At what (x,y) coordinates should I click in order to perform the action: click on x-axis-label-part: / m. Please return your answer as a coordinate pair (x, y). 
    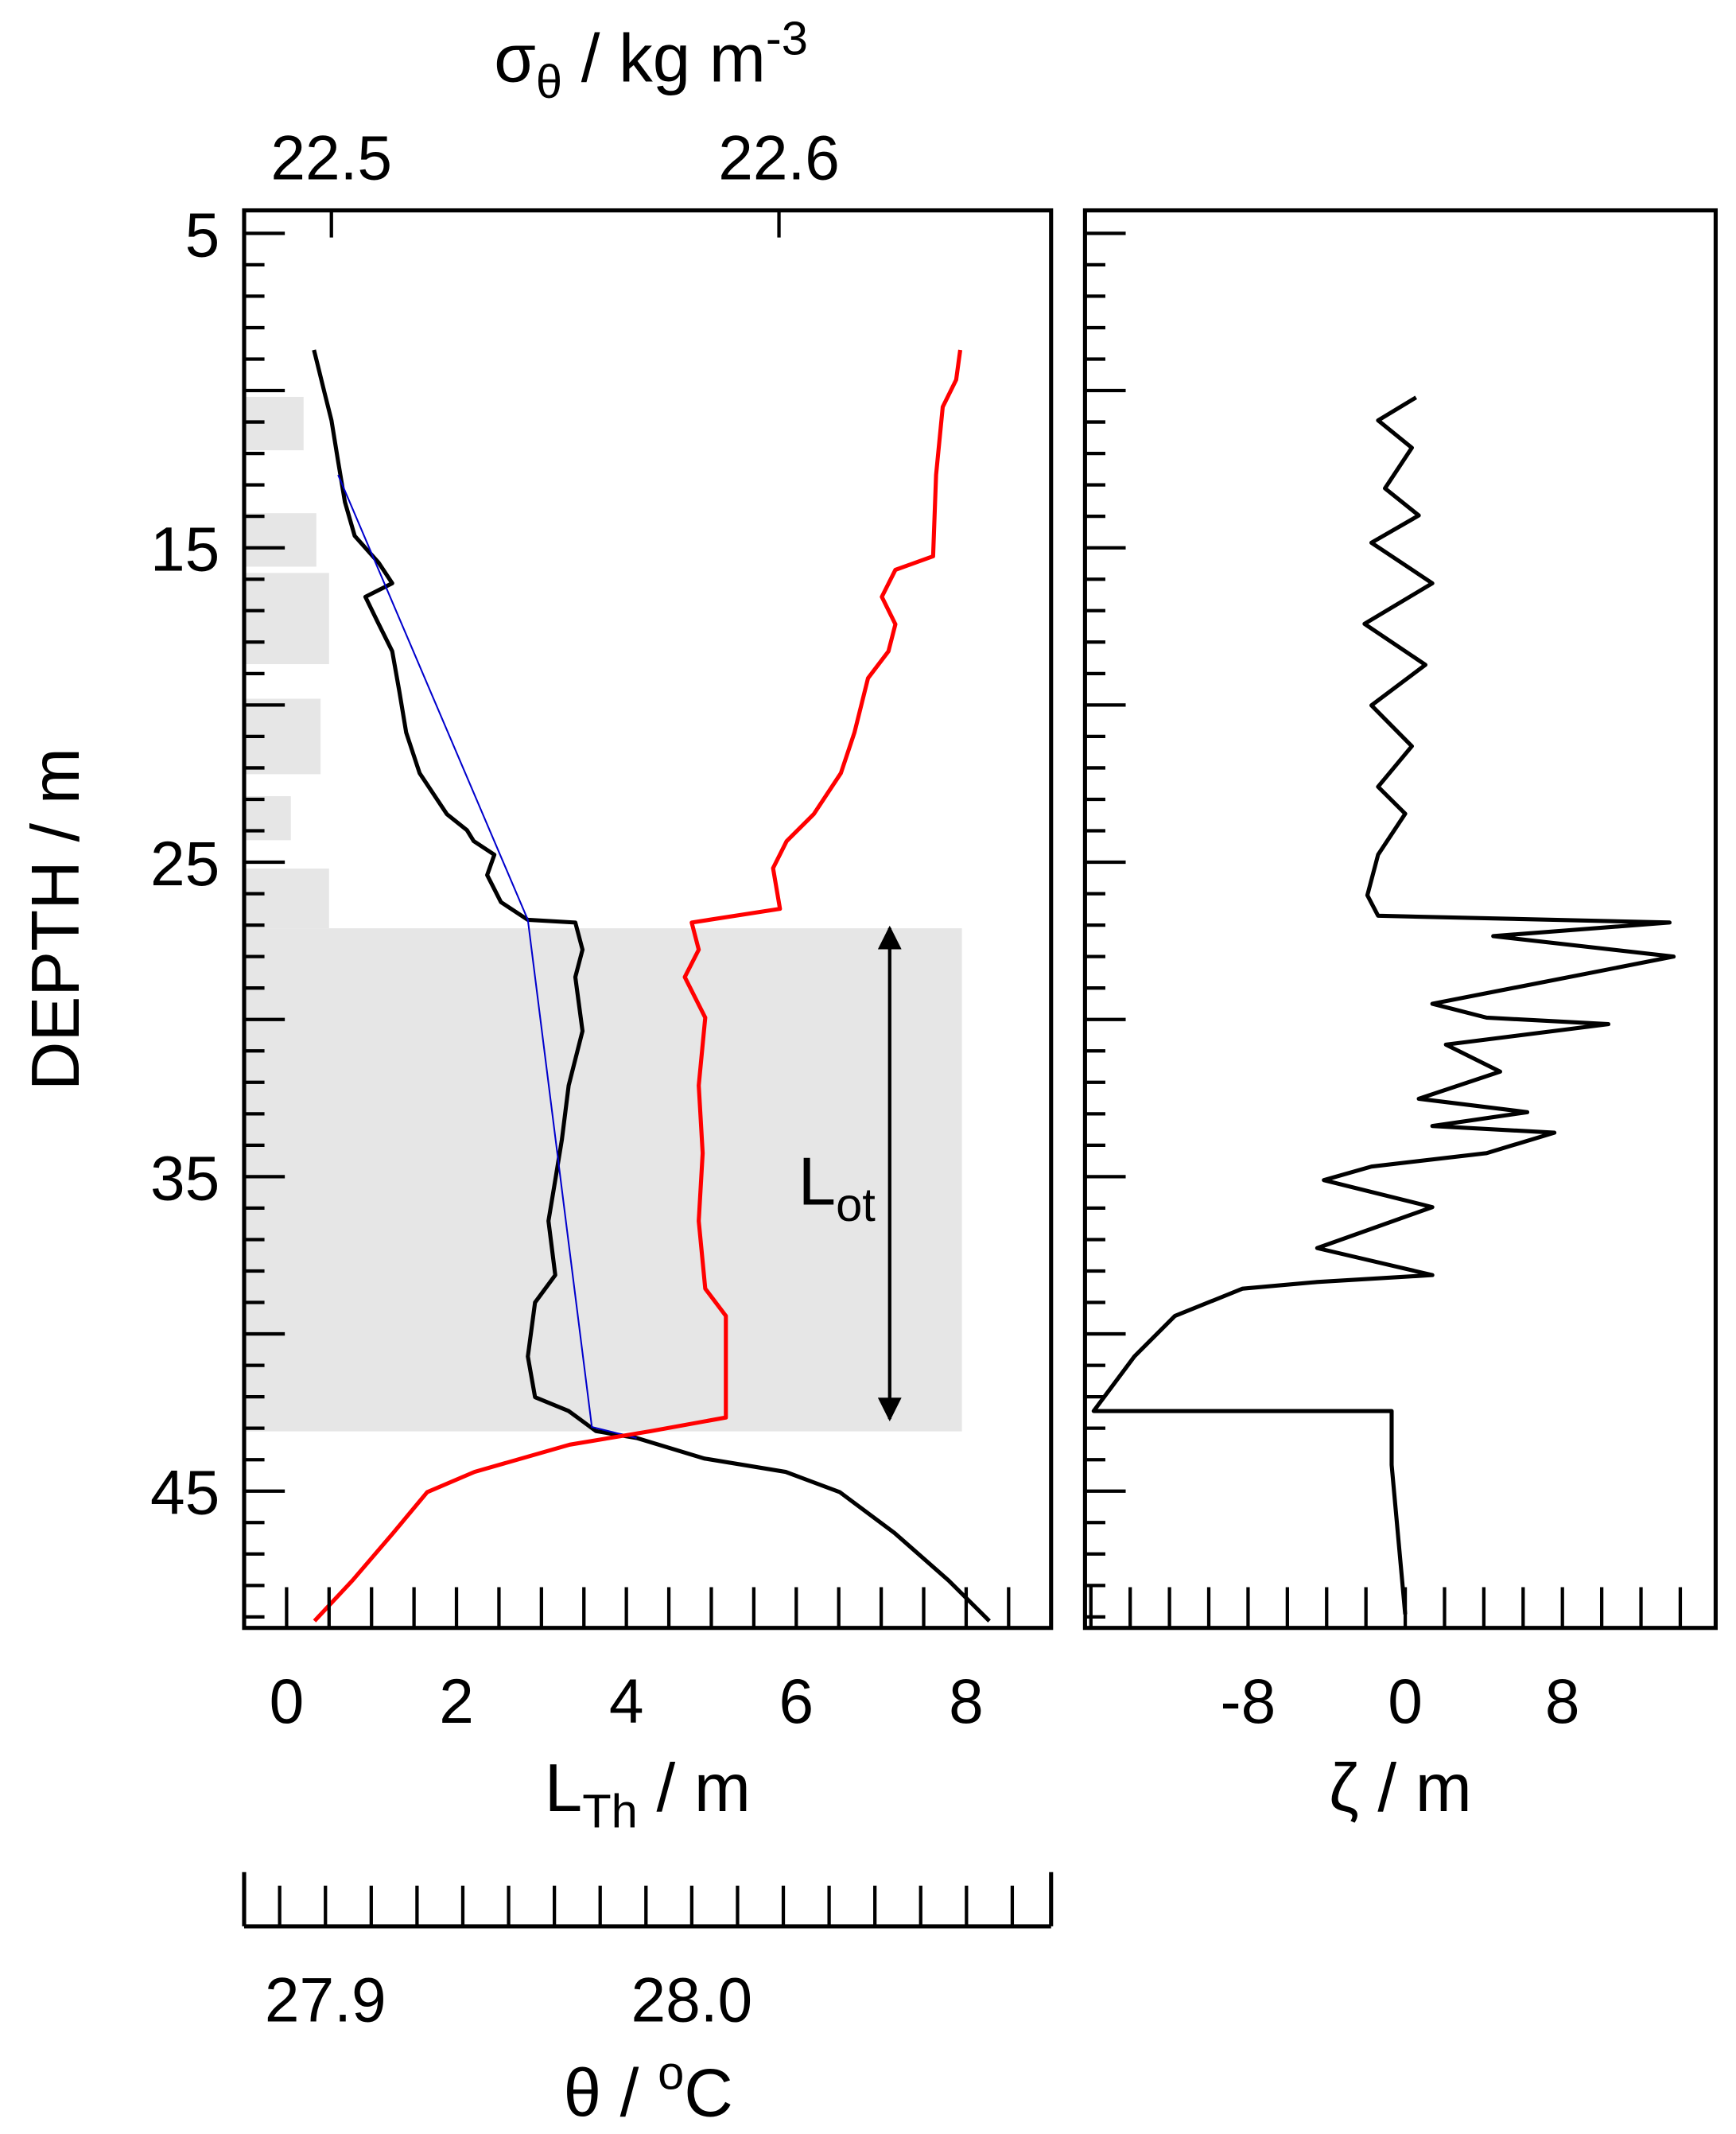
    Looking at the image, I should click on (695, 1788).